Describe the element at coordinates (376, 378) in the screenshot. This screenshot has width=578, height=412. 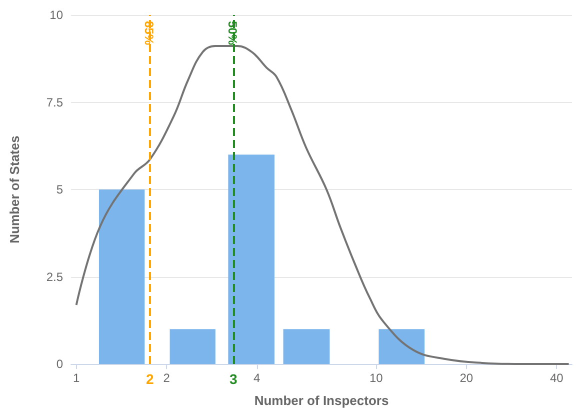
I see `x-tick-label: 10` at that location.